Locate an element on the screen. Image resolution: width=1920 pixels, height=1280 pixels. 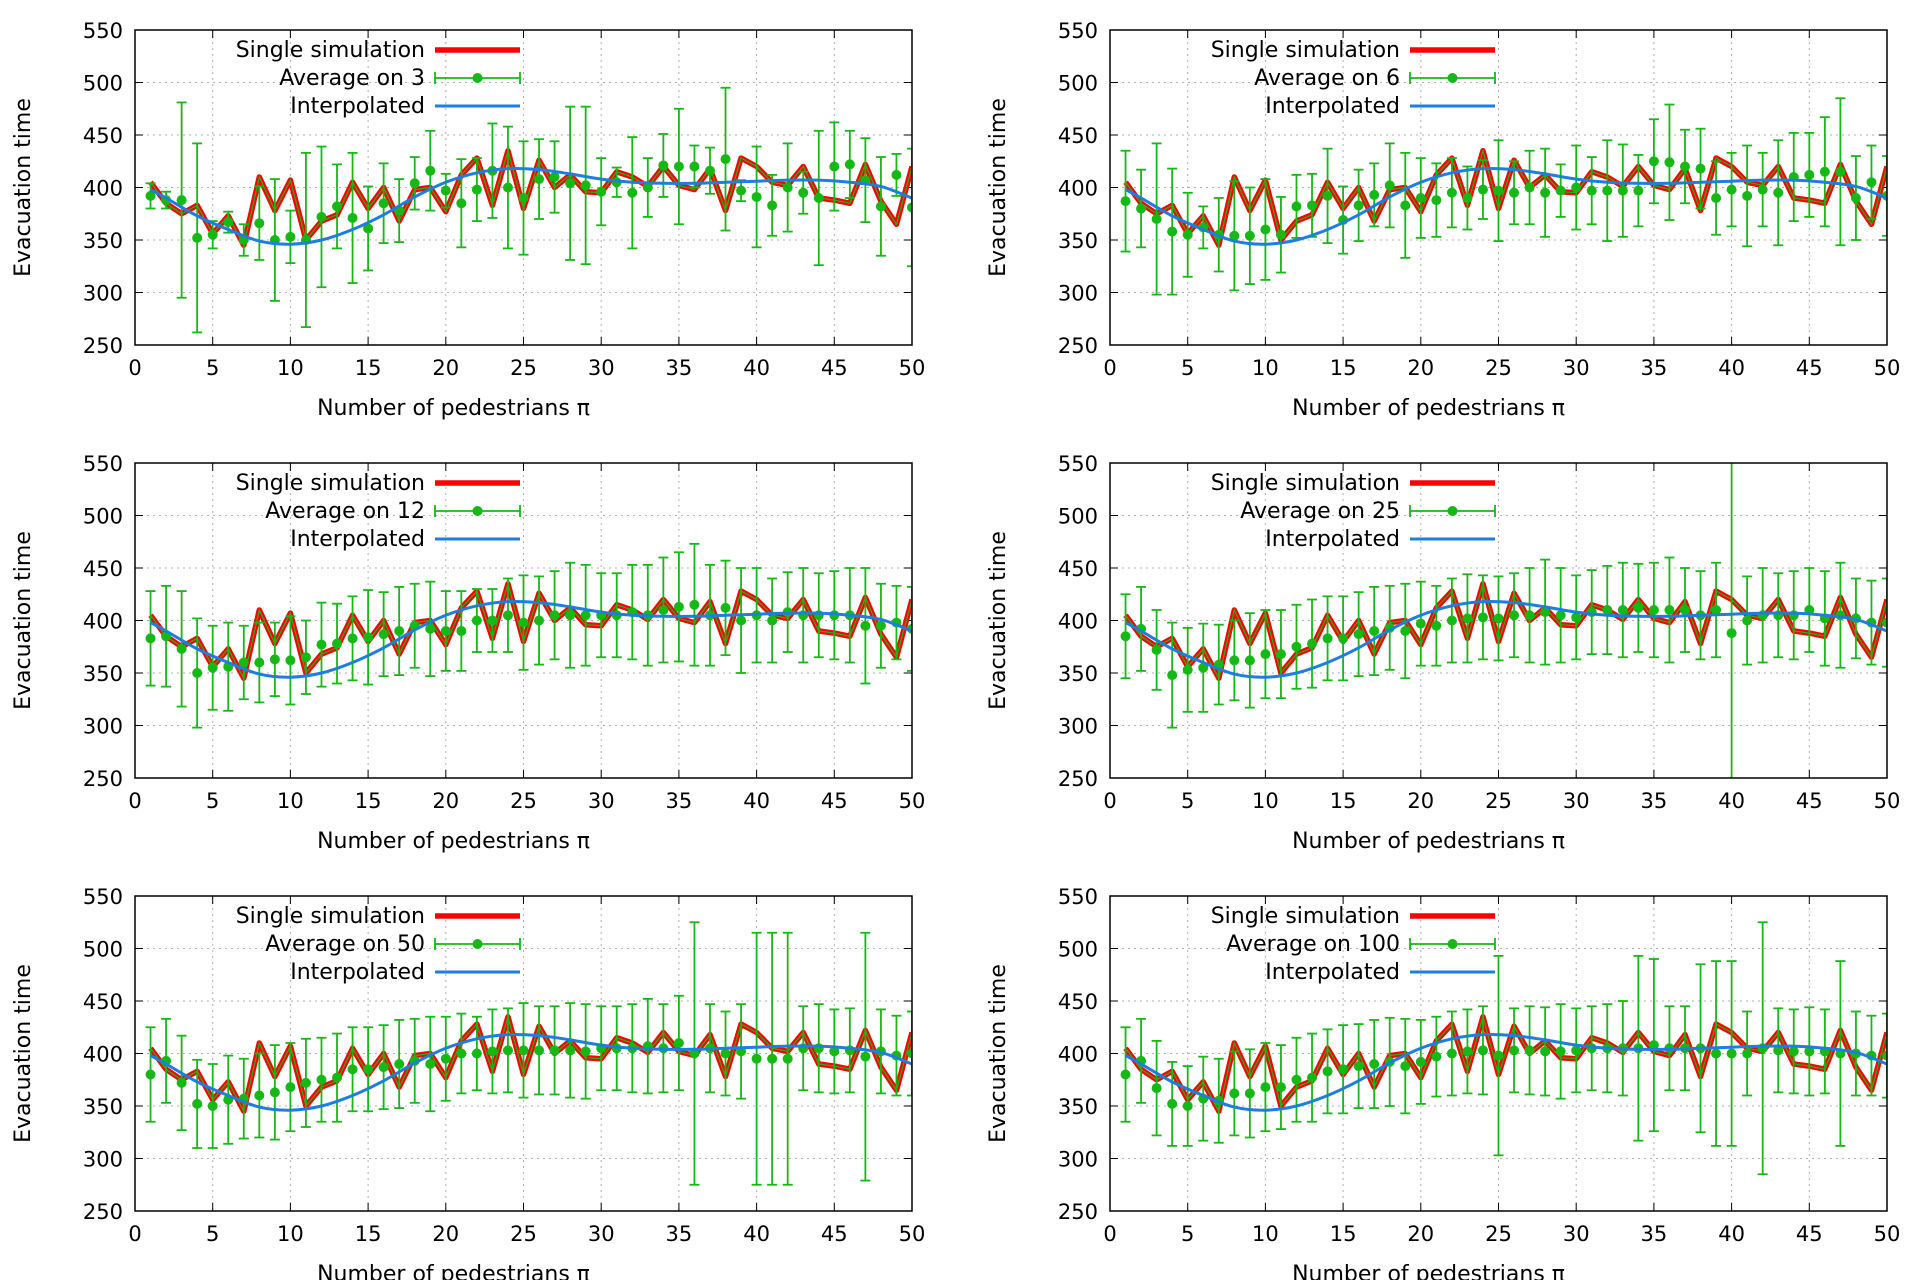
y-tick-label: 550 is located at coordinates (1078, 464).